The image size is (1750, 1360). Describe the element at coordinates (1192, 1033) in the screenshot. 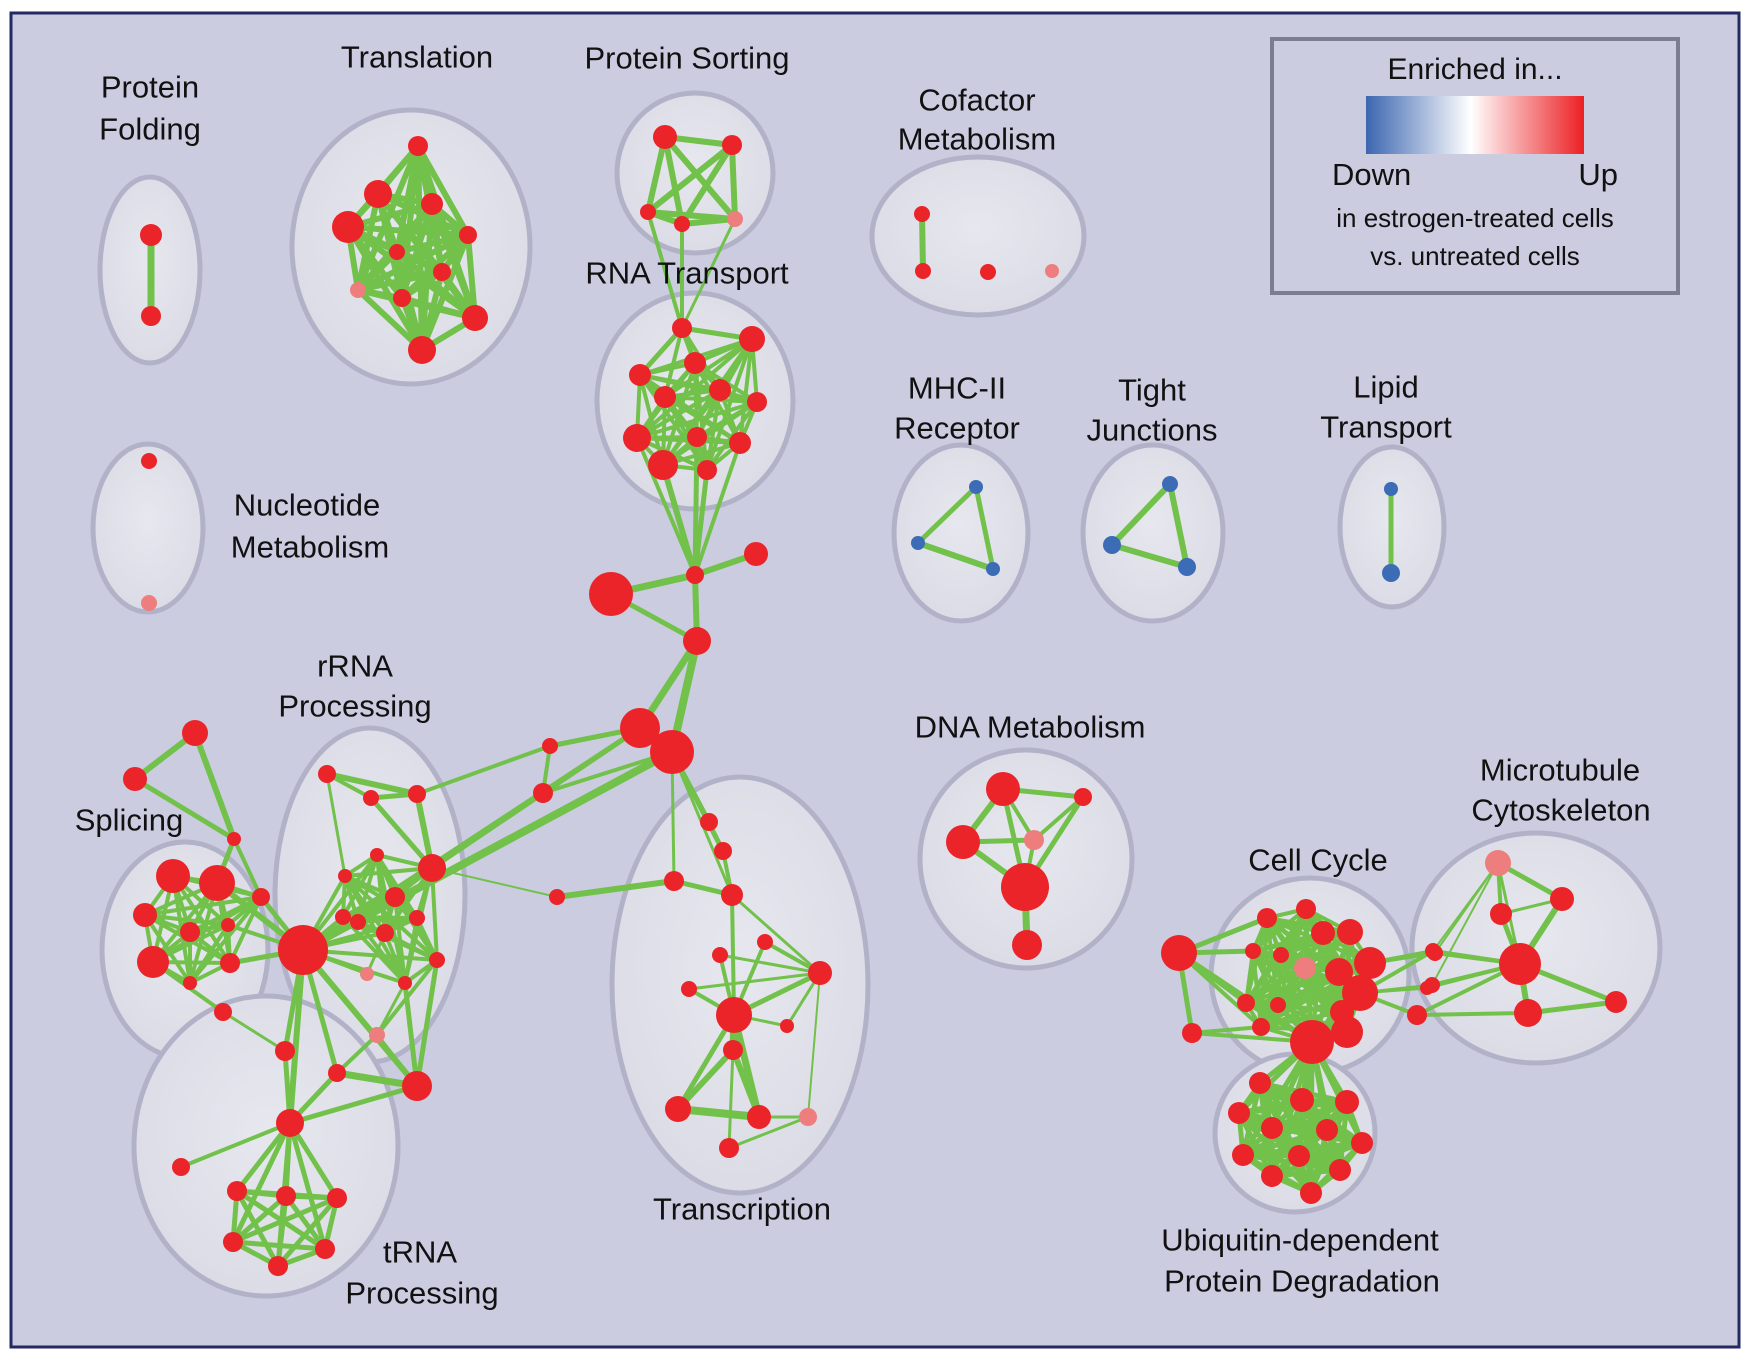

I see `node-cy15` at that location.